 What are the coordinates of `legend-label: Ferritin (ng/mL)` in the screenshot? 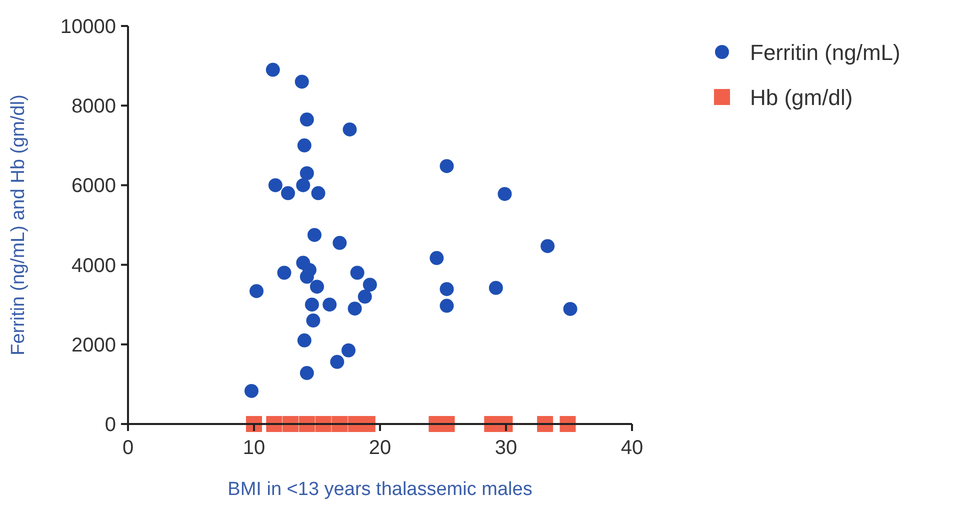 It's located at (825, 52).